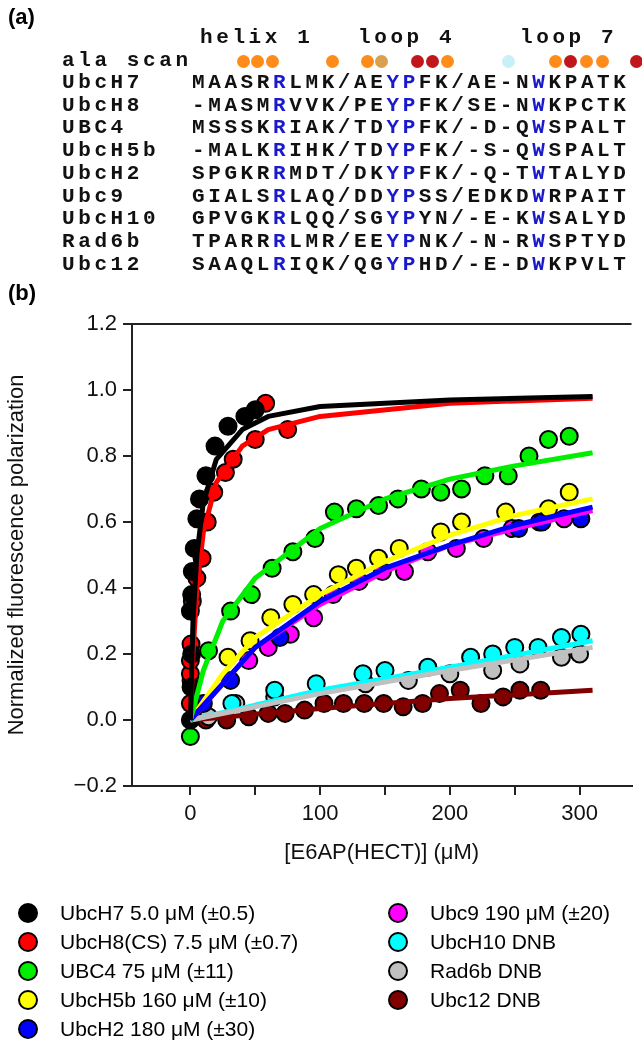 Image resolution: width=642 pixels, height=1044 pixels. I want to click on y-tick-label: 0.2, so click(101, 653).